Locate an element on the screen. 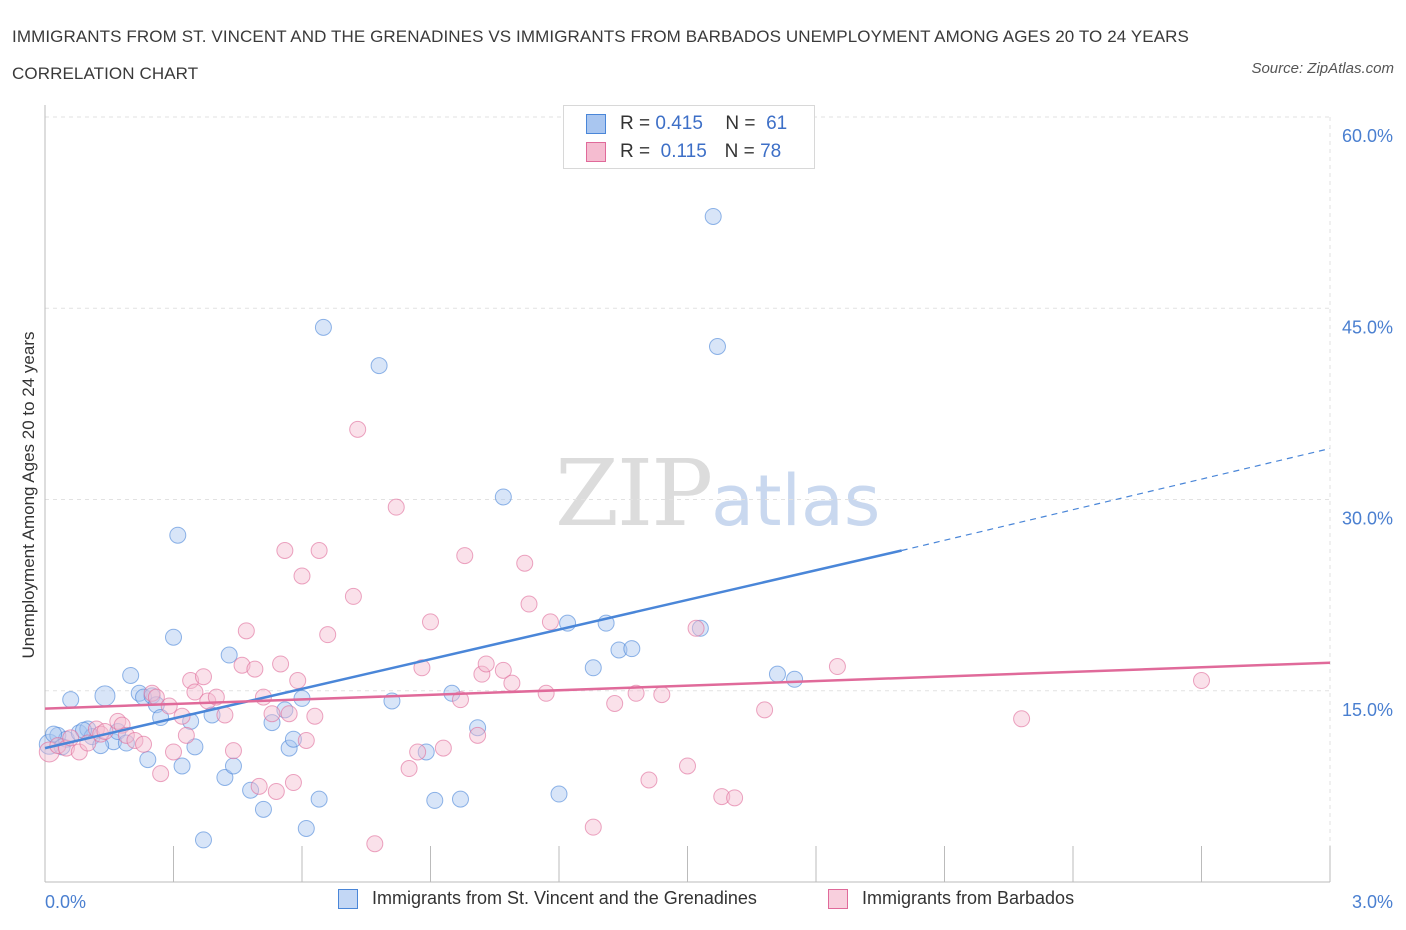 The height and width of the screenshot is (930, 1406). series-legend-item-barbados: Immigrants from Barbados is located at coordinates (951, 898).